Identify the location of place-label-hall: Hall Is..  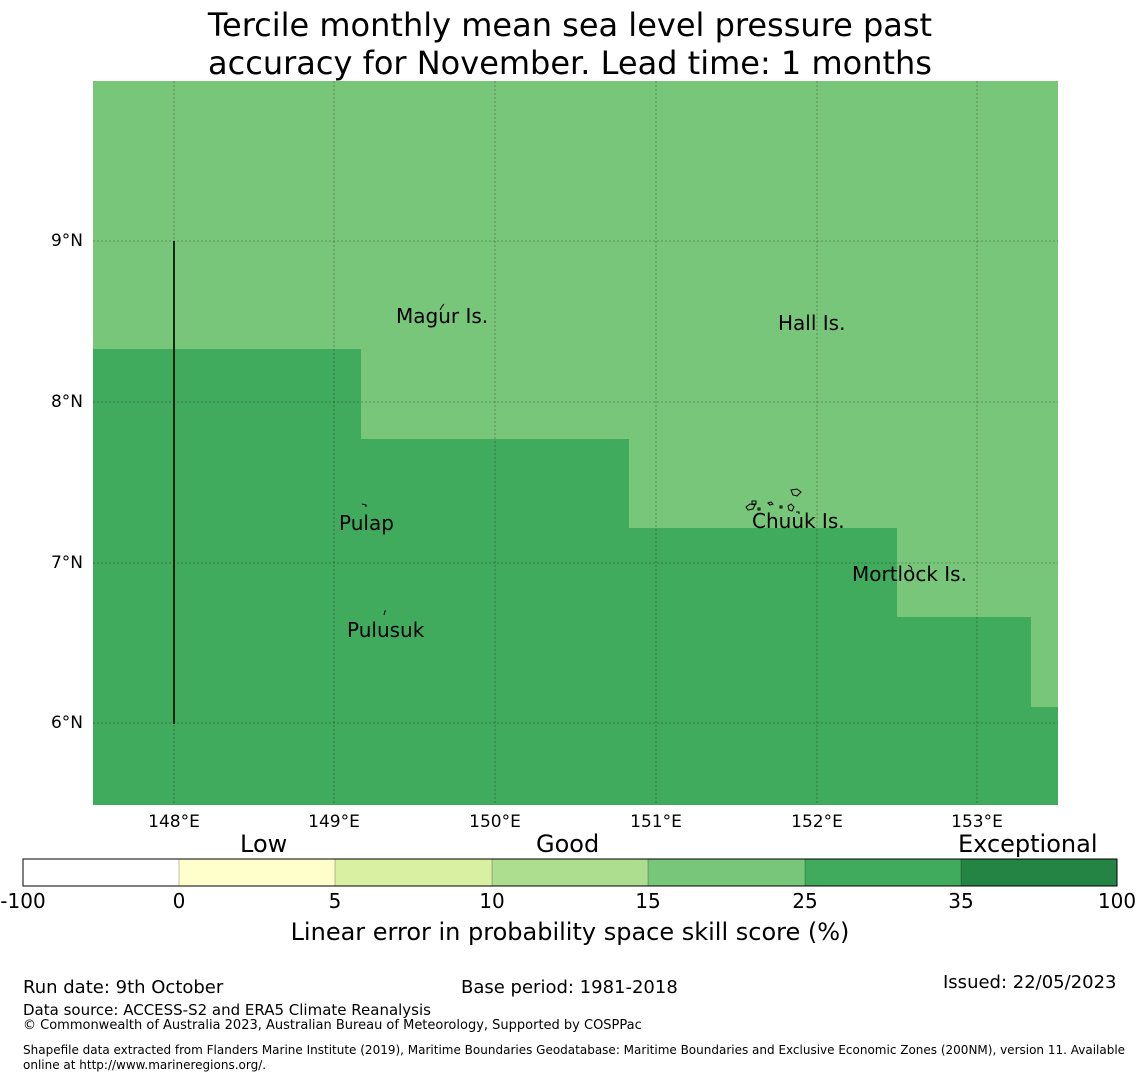
(812, 323).